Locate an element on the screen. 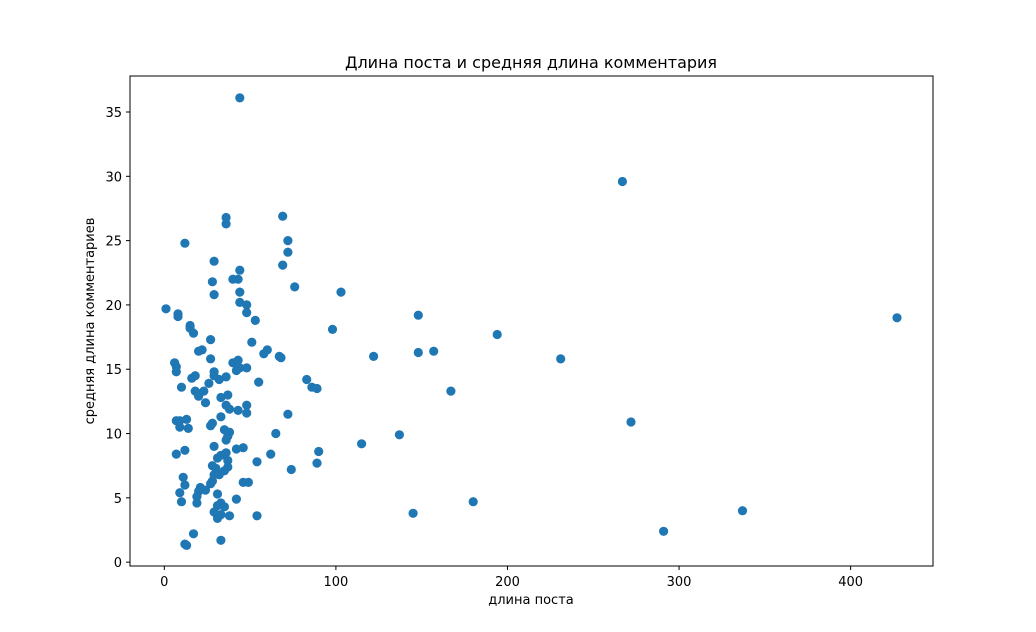 This screenshot has height=632, width=1036. chart-title: Длина поста и средняя длина комментария is located at coordinates (531, 62).